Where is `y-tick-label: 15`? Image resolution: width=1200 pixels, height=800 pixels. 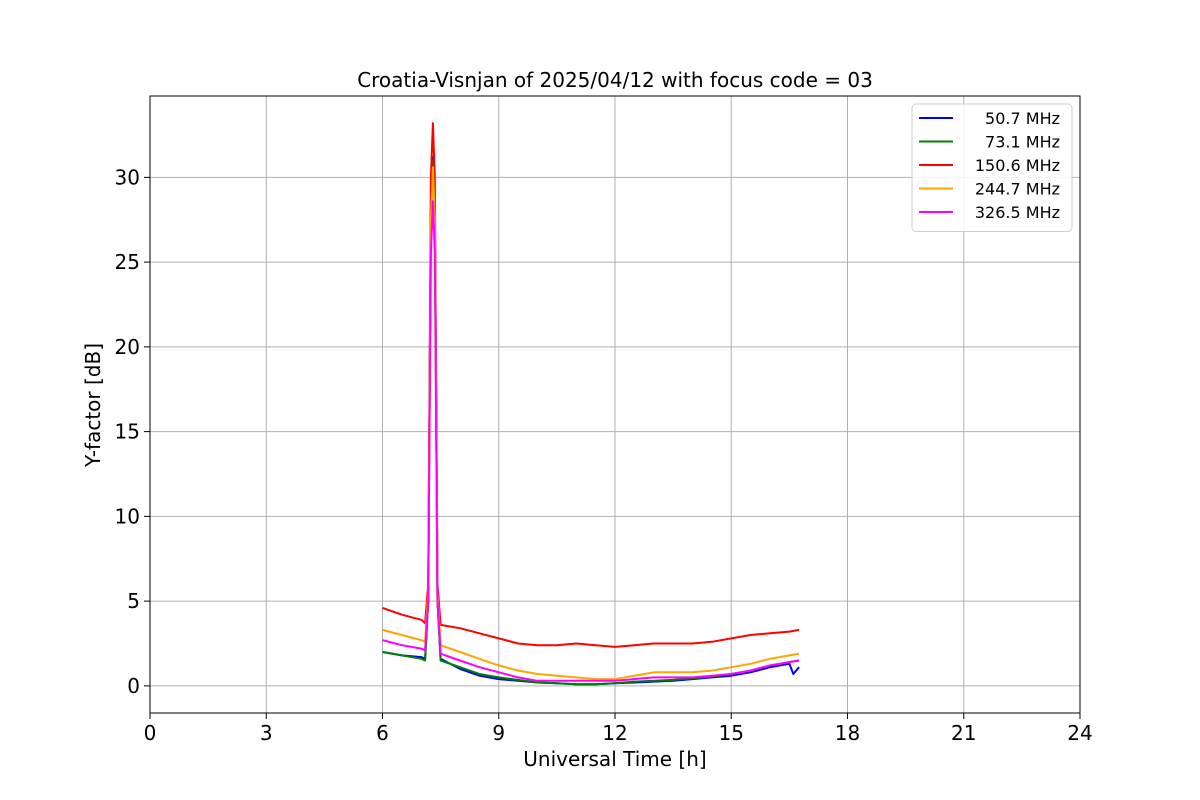
y-tick-label: 15 is located at coordinates (127, 432).